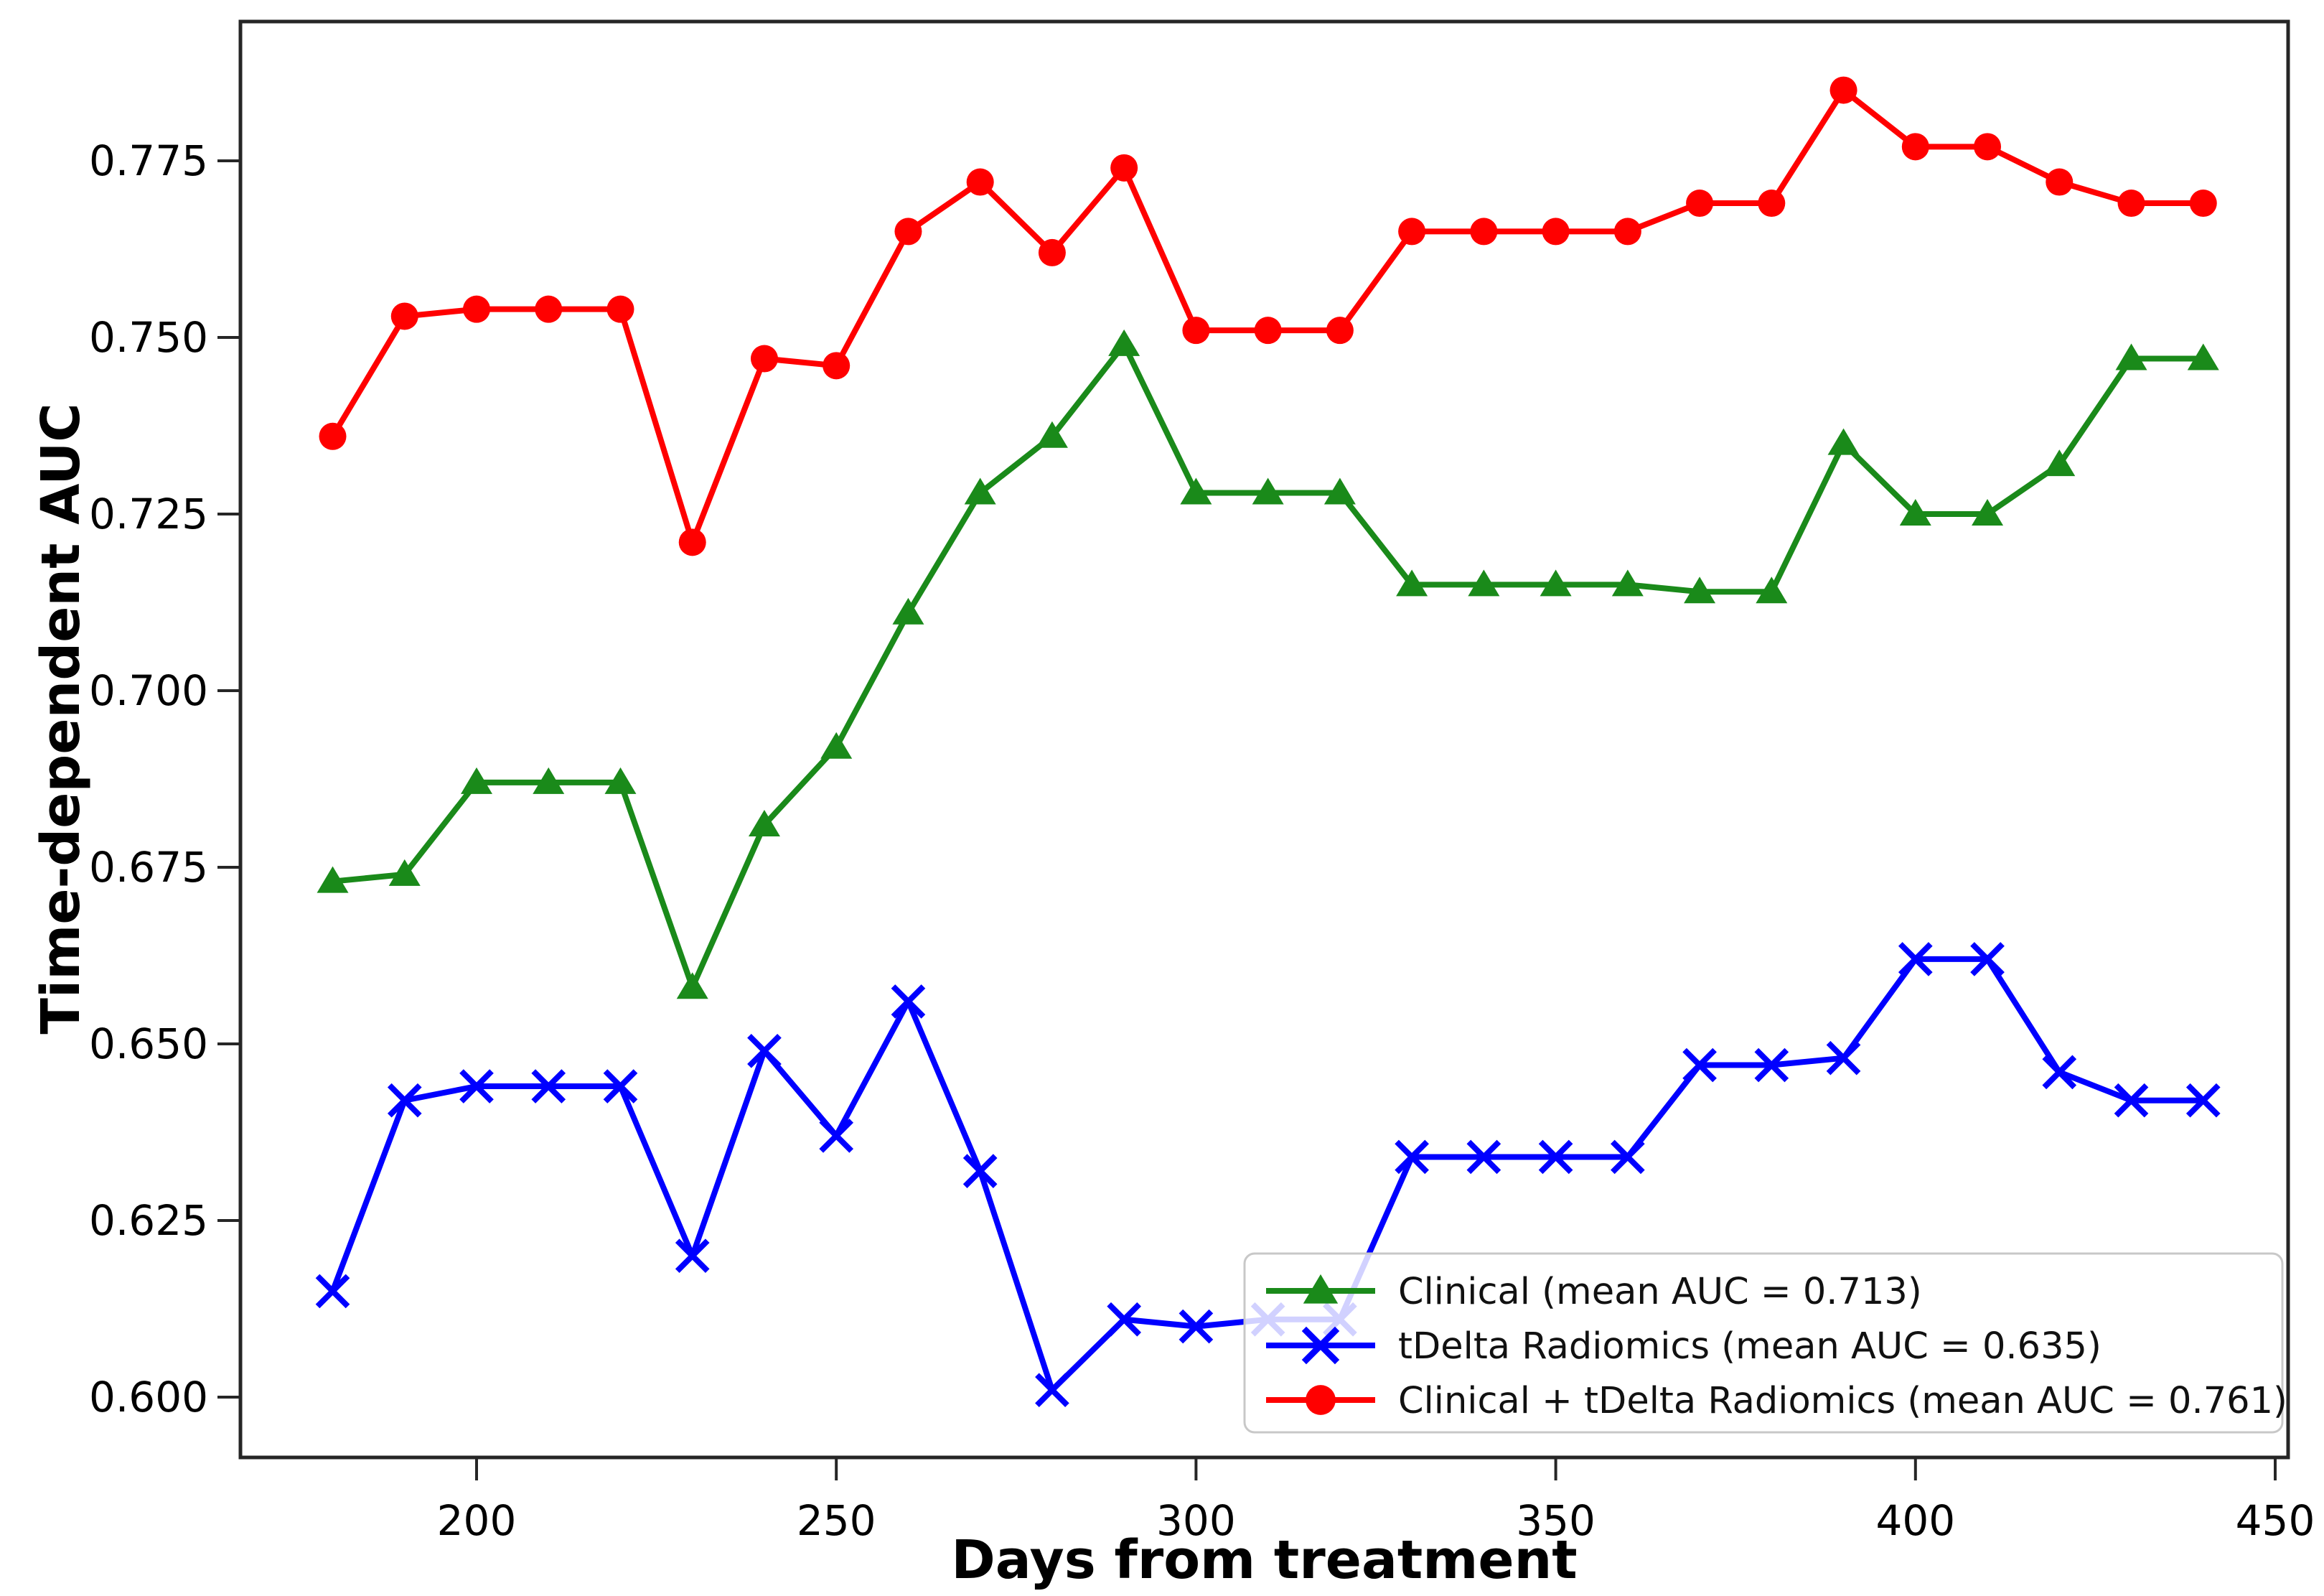 The image size is (2324, 1596). Describe the element at coordinates (148, 514) in the screenshot. I see `y-tick-label: 0.725` at that location.